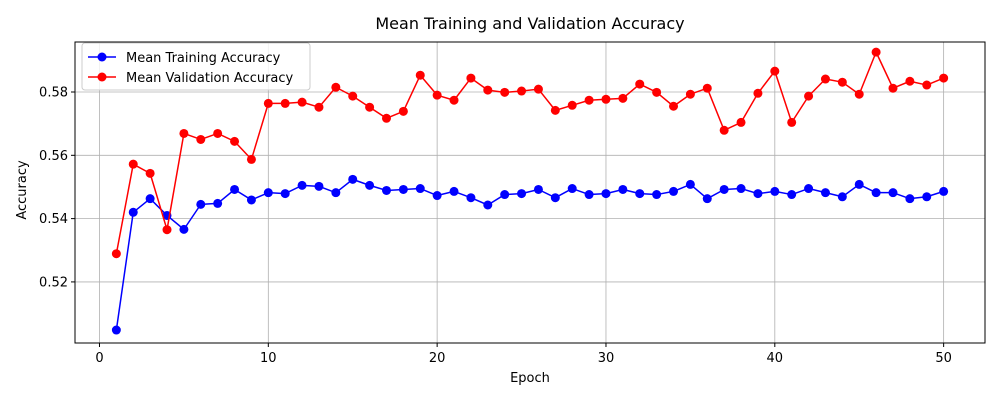 This screenshot has height=404, width=1000. What do you see at coordinates (102, 77) in the screenshot?
I see `legend-marker-validation` at bounding box center [102, 77].